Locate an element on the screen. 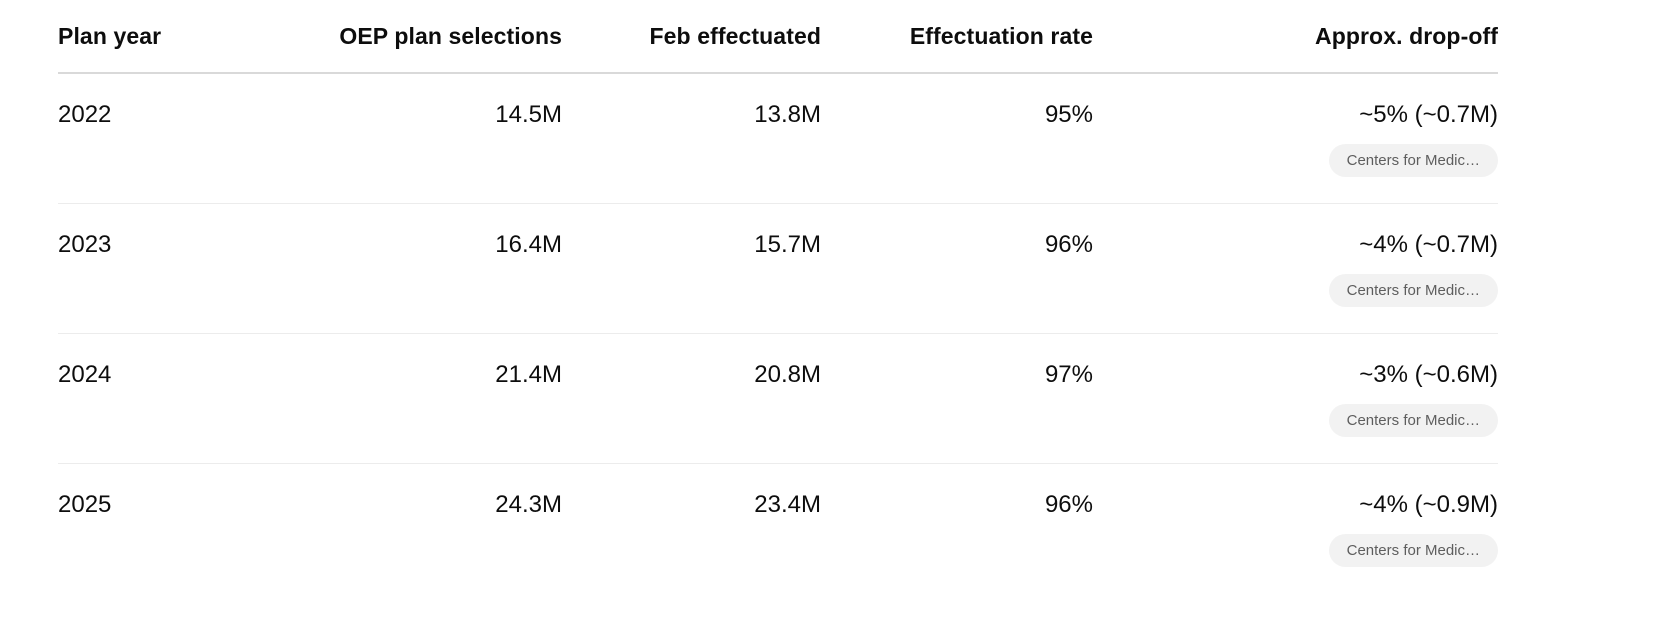  cell-plan-year: 2024 is located at coordinates (85, 374).